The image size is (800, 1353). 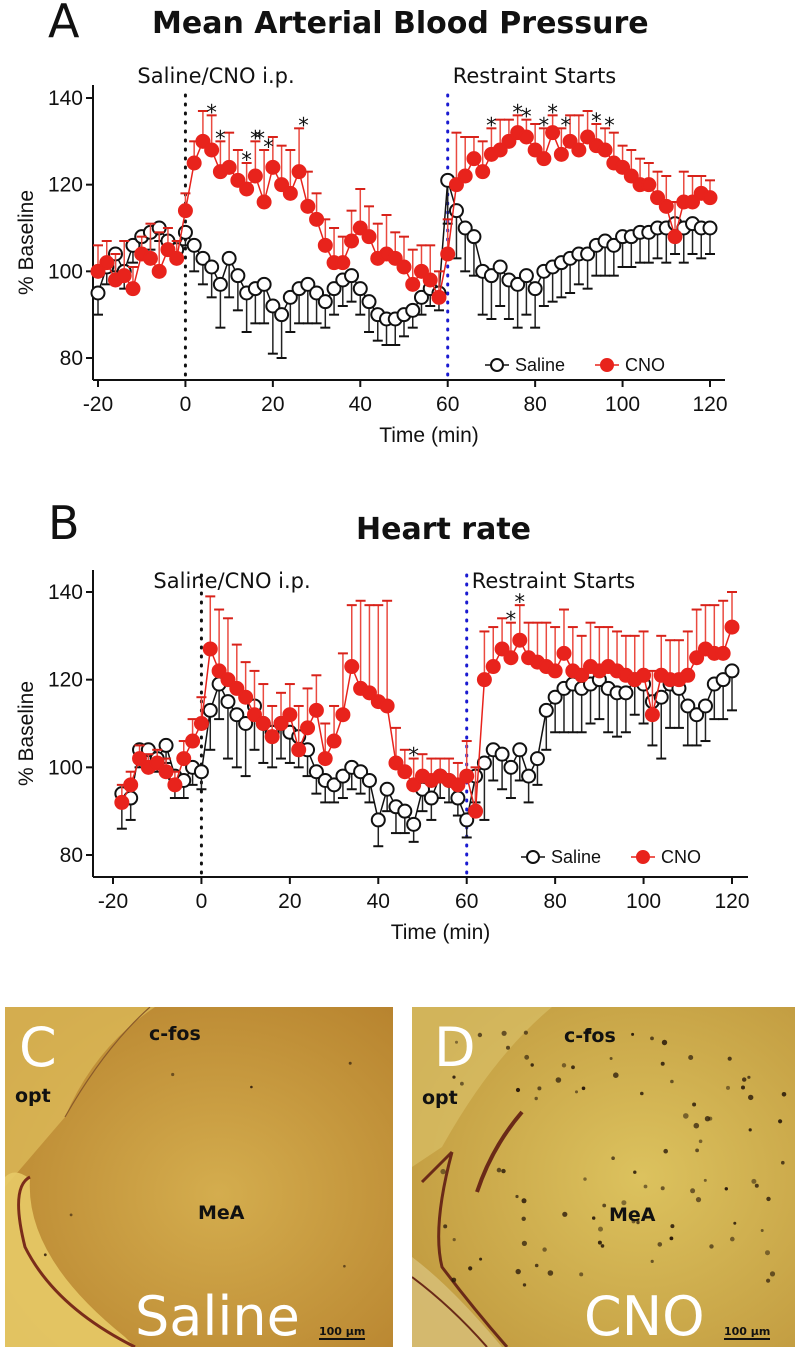 What do you see at coordinates (534, 404) in the screenshot?
I see `x-tick-label: 80` at bounding box center [534, 404].